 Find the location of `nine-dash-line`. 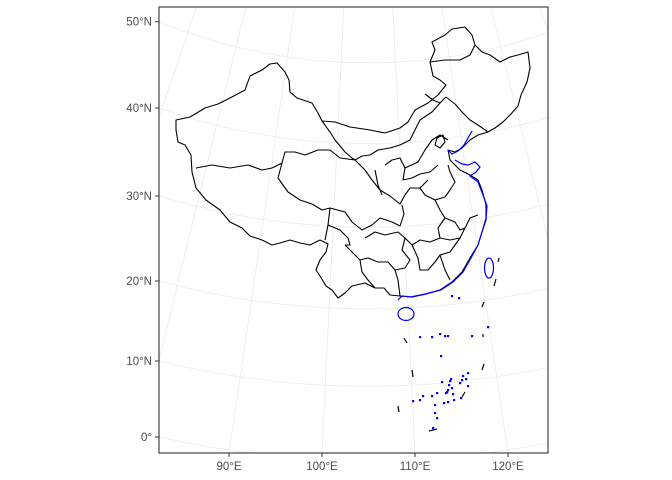

nine-dash-line is located at coordinates (448, 344).